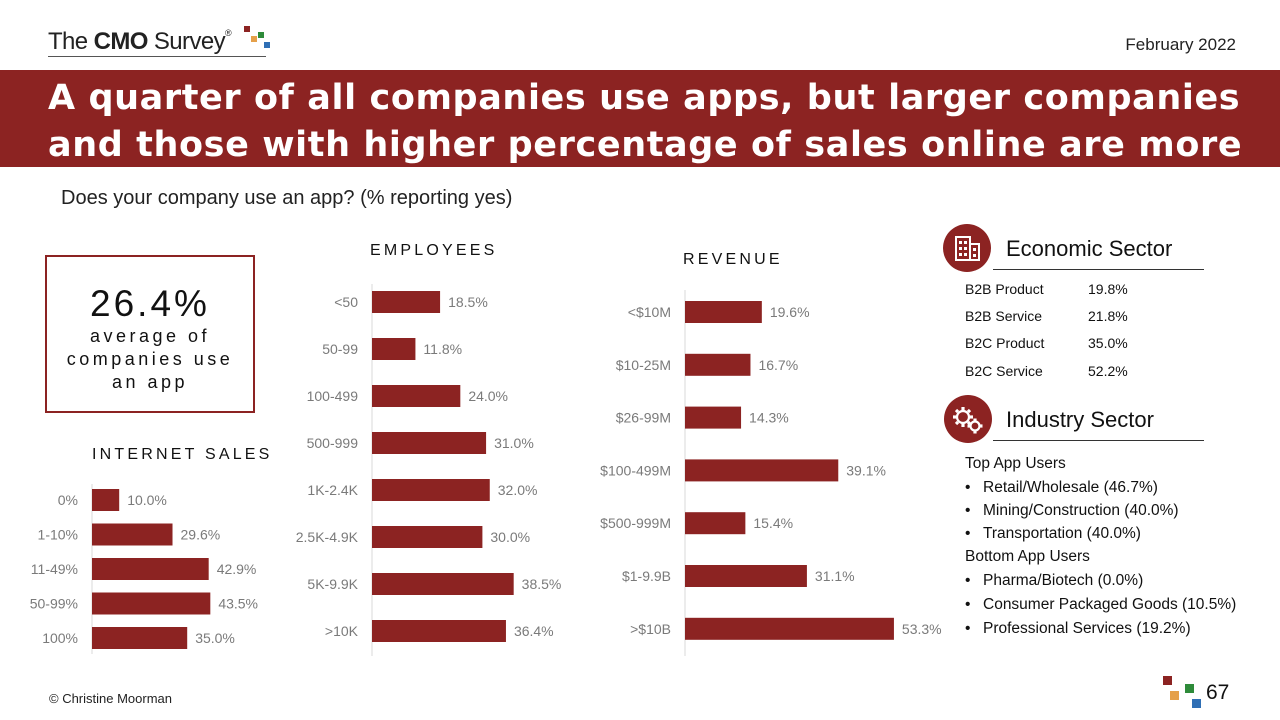  I want to click on cmo-survey-logo: The CMO Survey®, so click(159, 42).